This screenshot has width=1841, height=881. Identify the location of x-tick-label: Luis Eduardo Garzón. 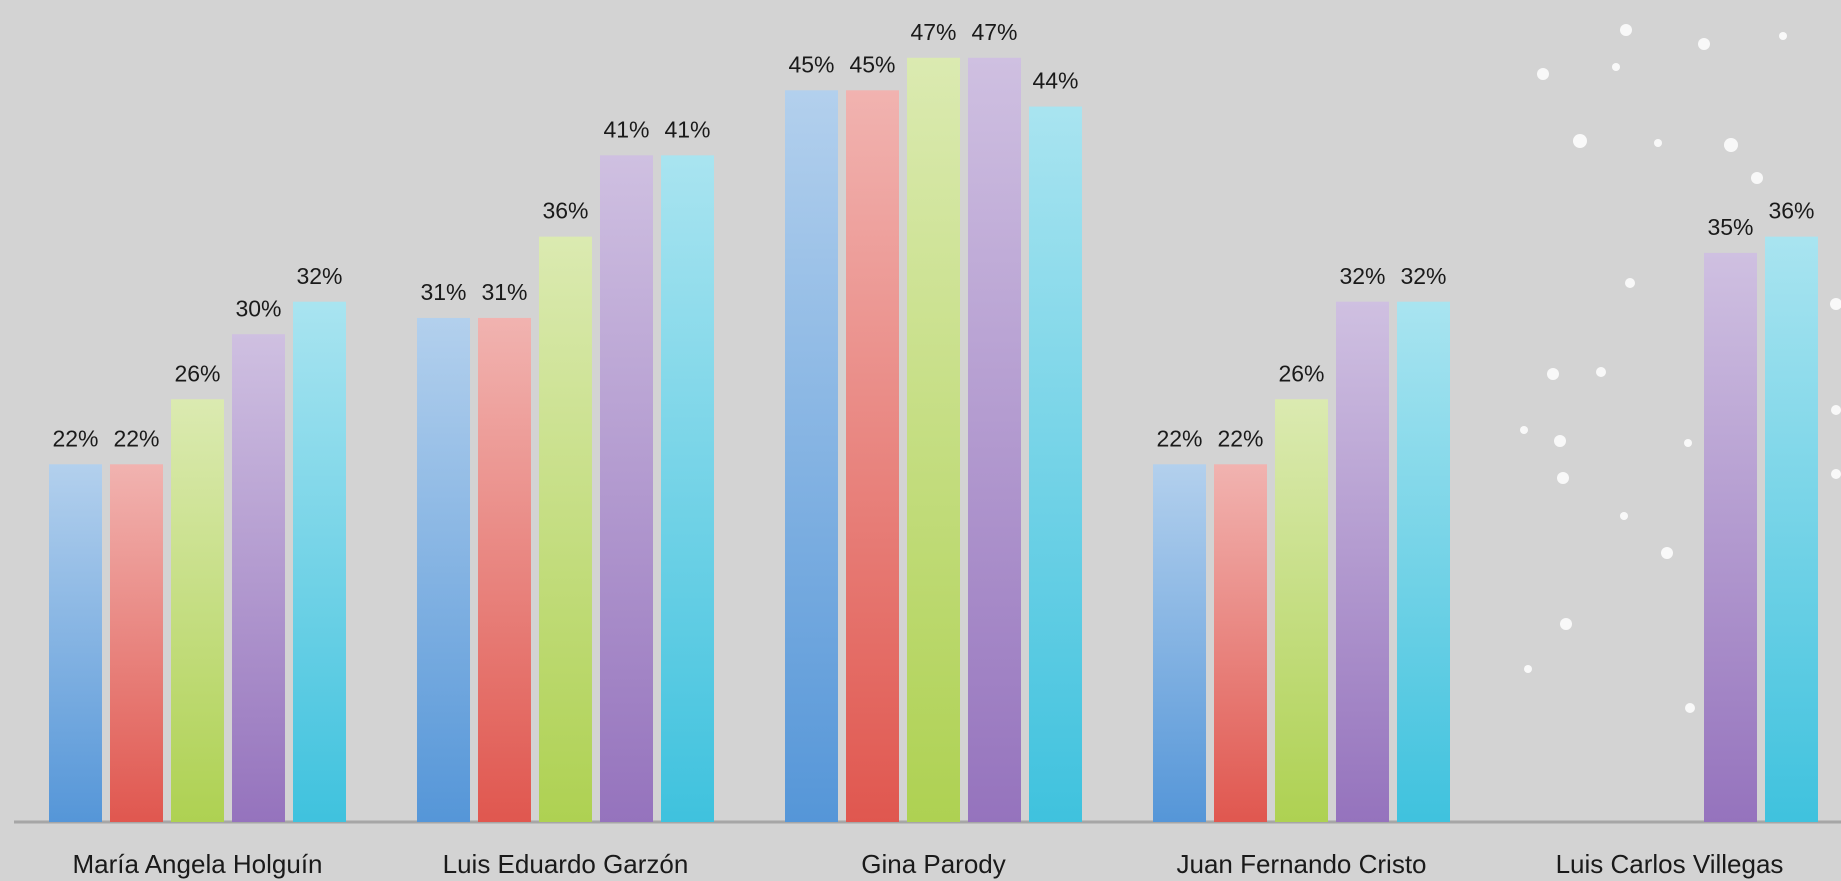
(566, 864).